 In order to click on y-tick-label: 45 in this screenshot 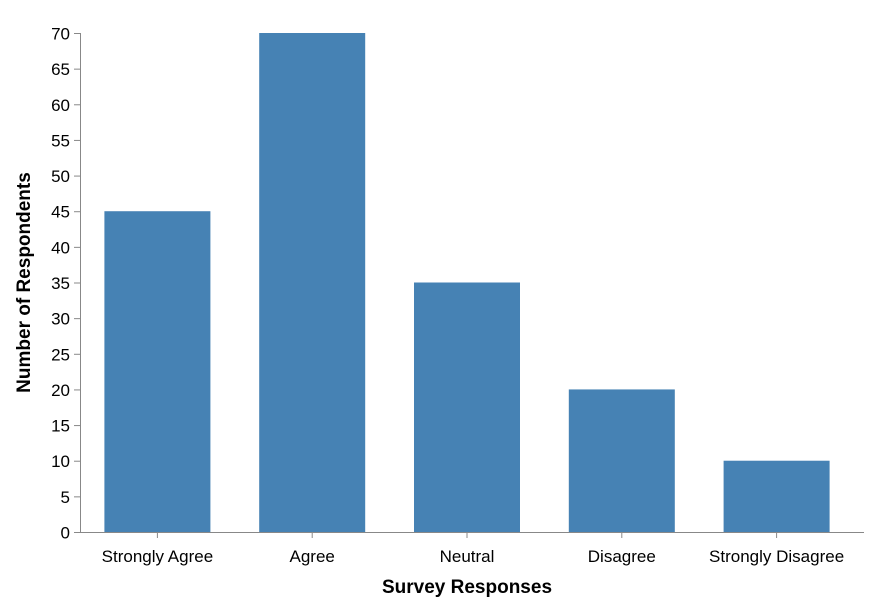, I will do `click(60, 212)`.